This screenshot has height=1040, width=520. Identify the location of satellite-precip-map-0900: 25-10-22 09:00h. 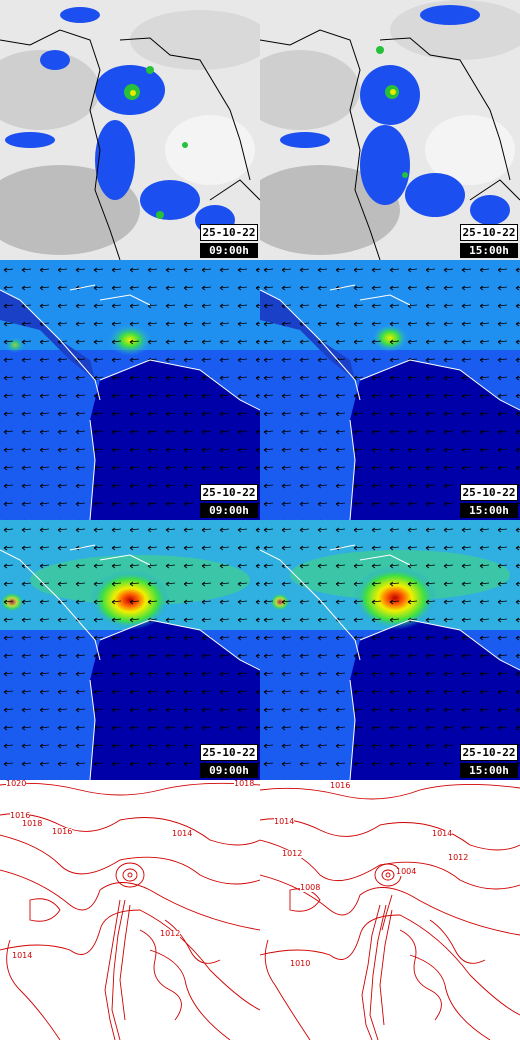
(130, 130).